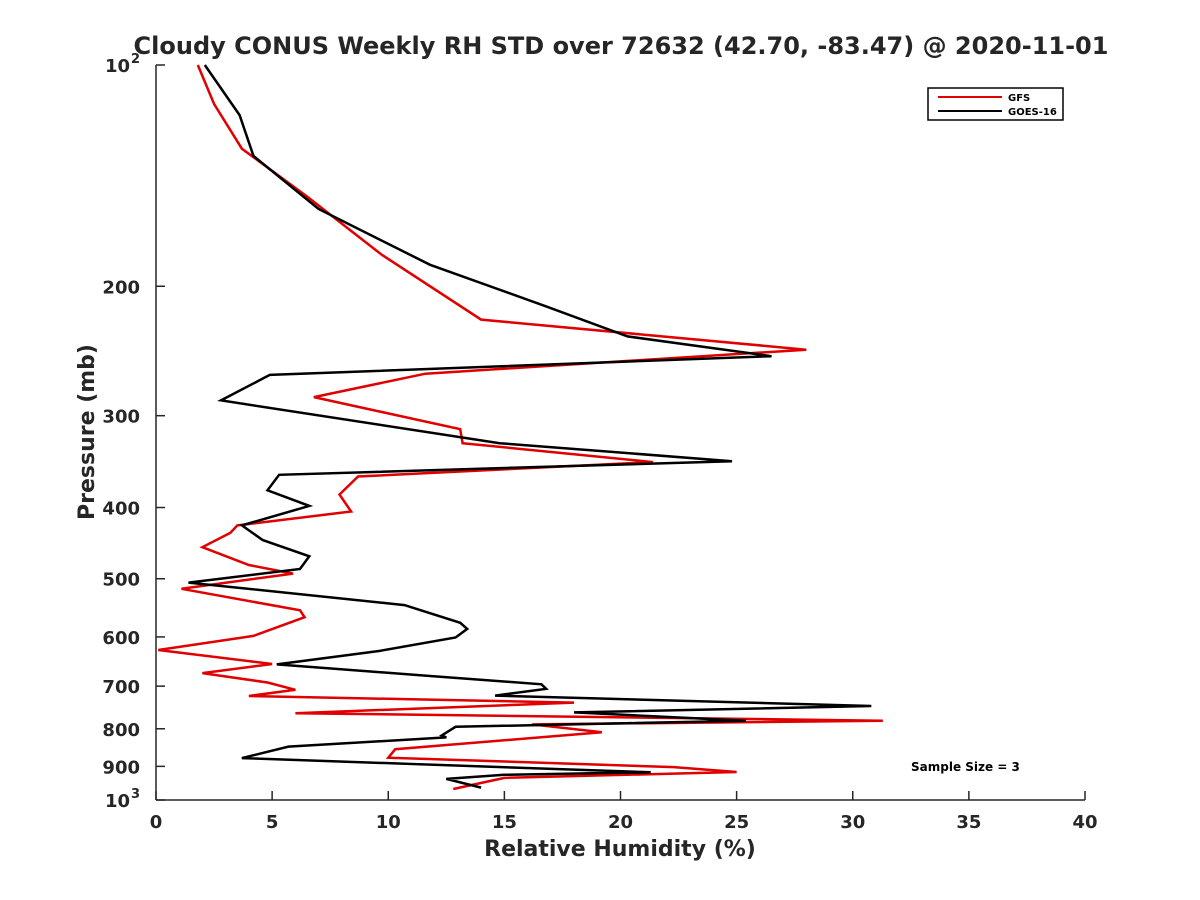  What do you see at coordinates (121, 730) in the screenshot?
I see `y-tick-label: 800` at bounding box center [121, 730].